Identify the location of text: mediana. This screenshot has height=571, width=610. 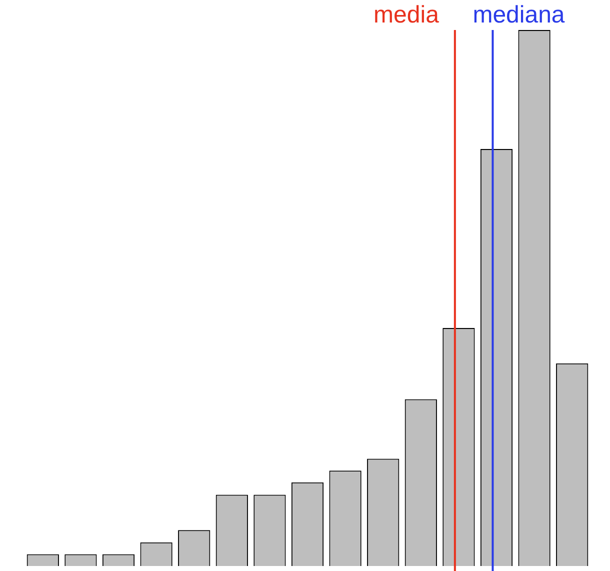
(519, 15).